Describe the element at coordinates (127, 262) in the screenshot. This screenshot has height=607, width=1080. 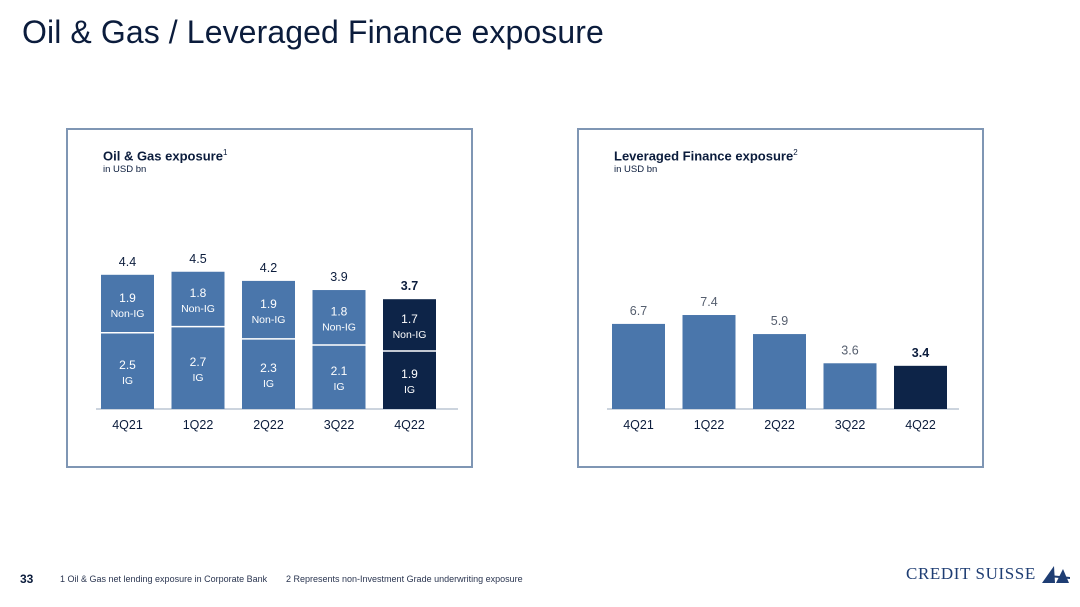
I see `total-value-label: 4.4` at that location.